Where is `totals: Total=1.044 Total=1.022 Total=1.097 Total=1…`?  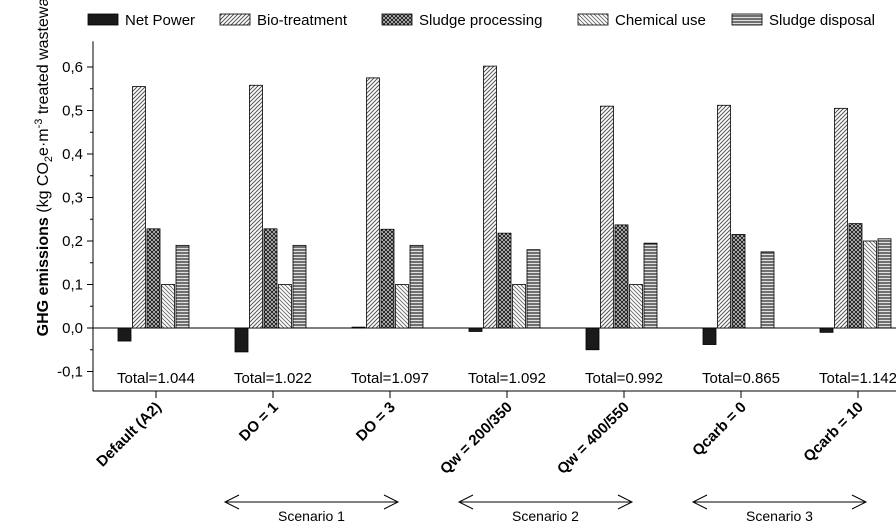 totals: Total=1.044 Total=1.022 Total=1.097 Total=1… is located at coordinates (506, 378).